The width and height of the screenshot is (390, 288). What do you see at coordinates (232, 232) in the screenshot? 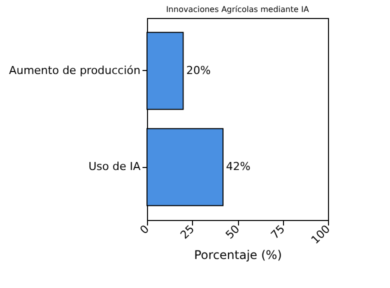
I see `x-tick-label: 50` at bounding box center [232, 232].